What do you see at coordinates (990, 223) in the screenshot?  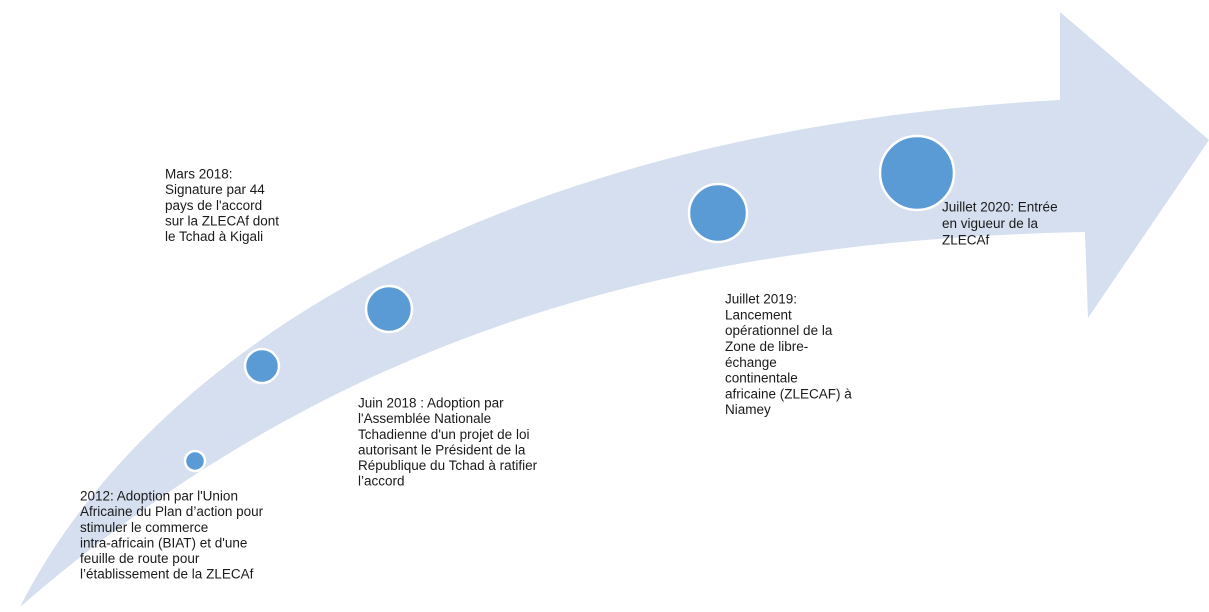 I see `event-text: en vigueur de la` at bounding box center [990, 223].